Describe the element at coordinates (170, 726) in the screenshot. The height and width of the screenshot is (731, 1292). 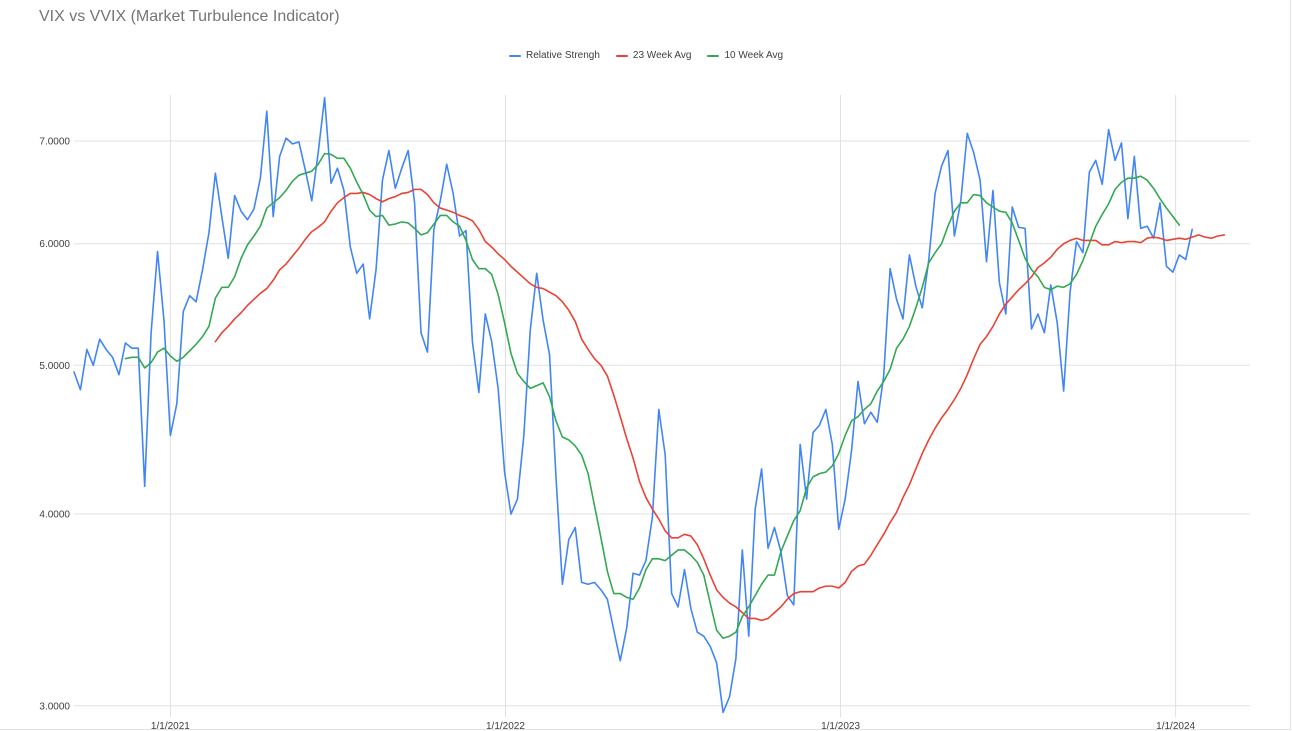
I see `x-tick-label: 1/1/2021` at that location.